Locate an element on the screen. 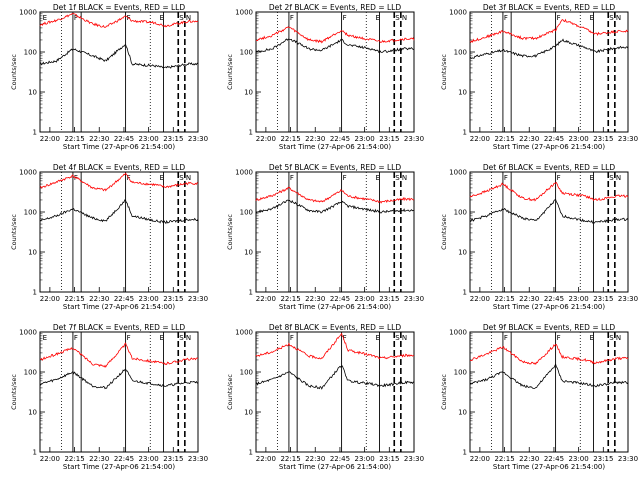  chart-title: Det 9f BLACK = Events, RED = LLD is located at coordinates (549, 327).